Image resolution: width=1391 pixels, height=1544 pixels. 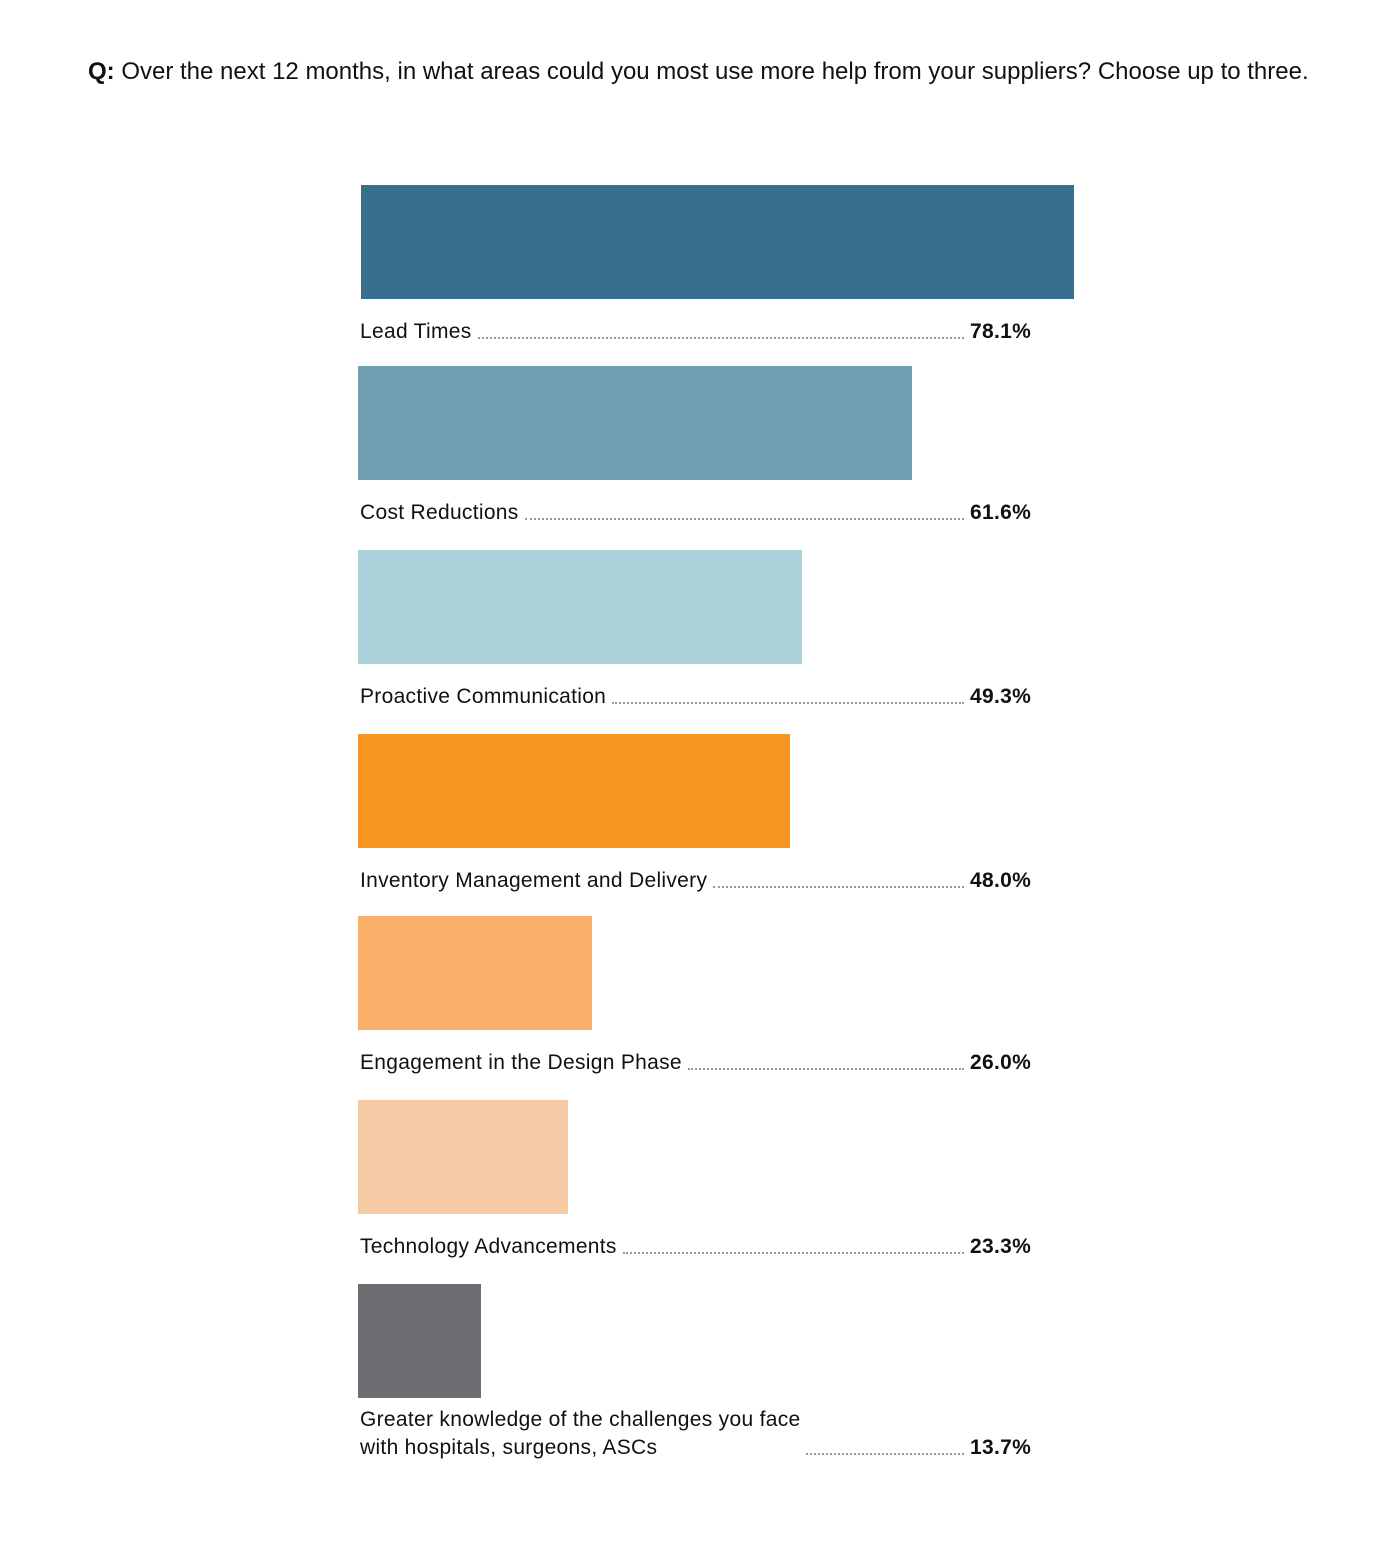 I want to click on category-label: Technology Advancements, so click(x=488, y=1246).